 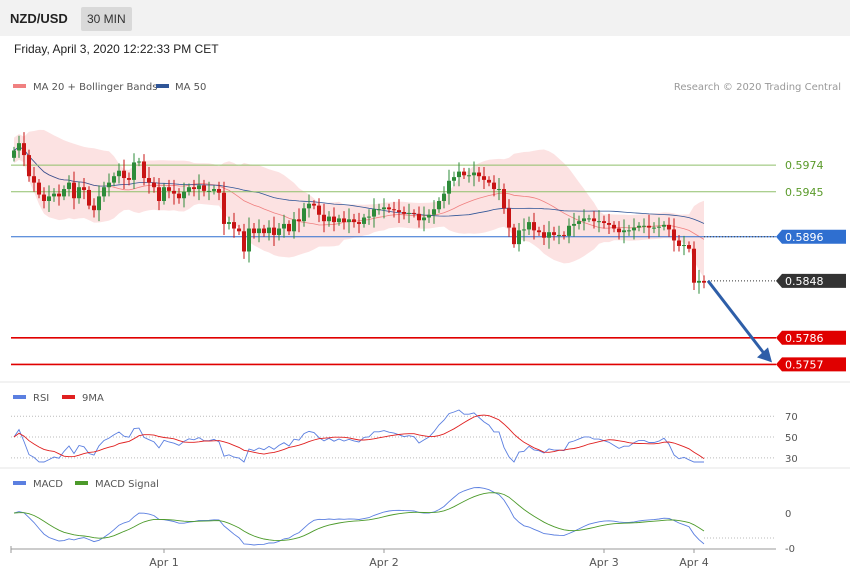 What do you see at coordinates (425, 18) in the screenshot?
I see `header-bar` at bounding box center [425, 18].